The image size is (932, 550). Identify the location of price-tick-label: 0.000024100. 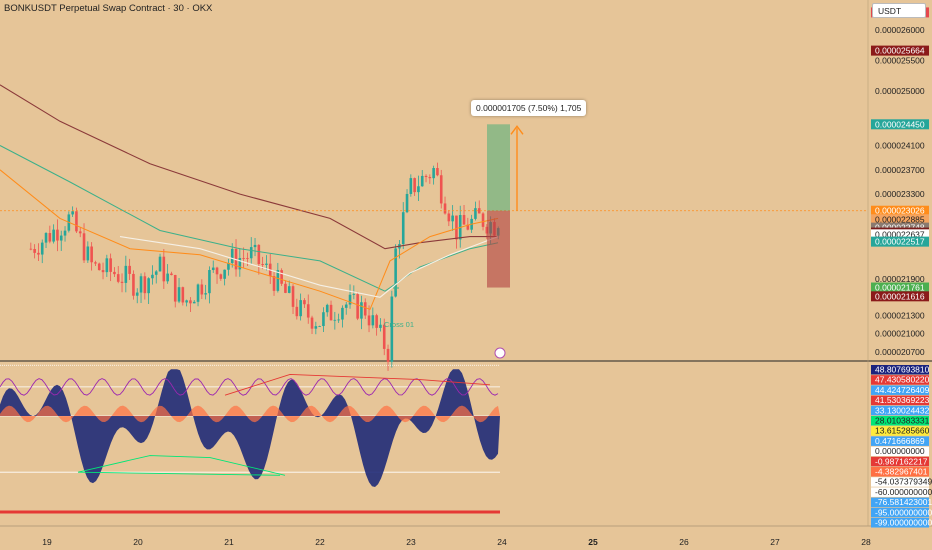
(900, 146).